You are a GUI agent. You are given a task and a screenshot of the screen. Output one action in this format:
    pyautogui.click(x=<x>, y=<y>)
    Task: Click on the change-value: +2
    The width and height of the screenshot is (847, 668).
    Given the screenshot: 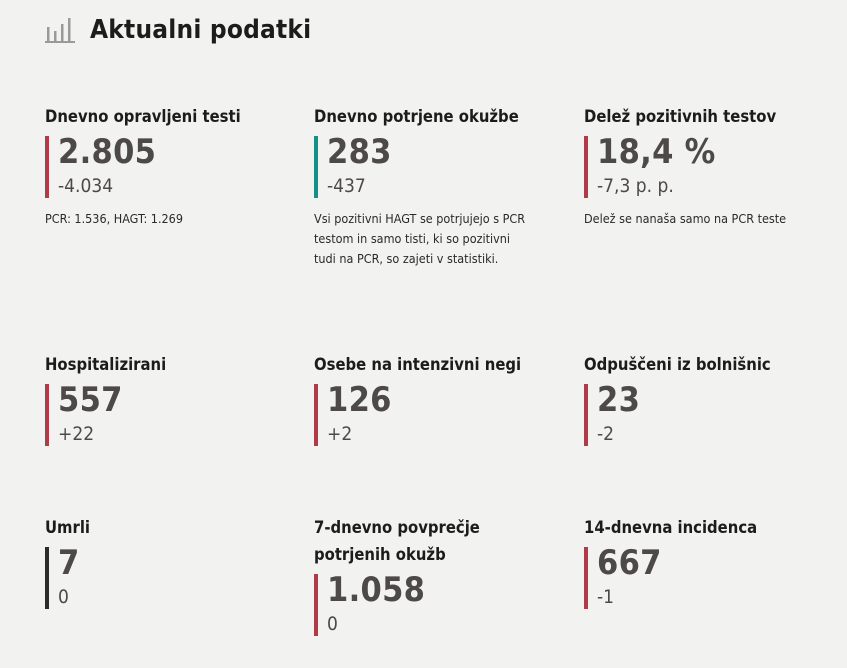 What is the action you would take?
    pyautogui.click(x=340, y=434)
    